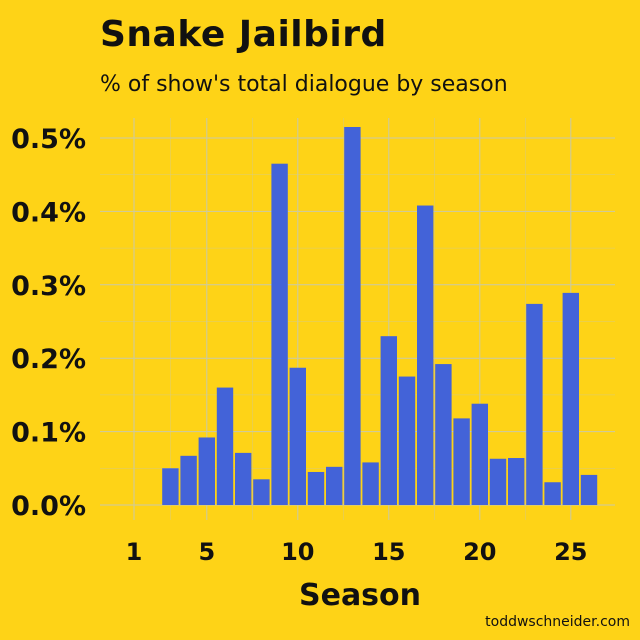 This screenshot has height=640, width=640. Describe the element at coordinates (48, 212) in the screenshot. I see `y-tick-label: 0.4%` at that location.